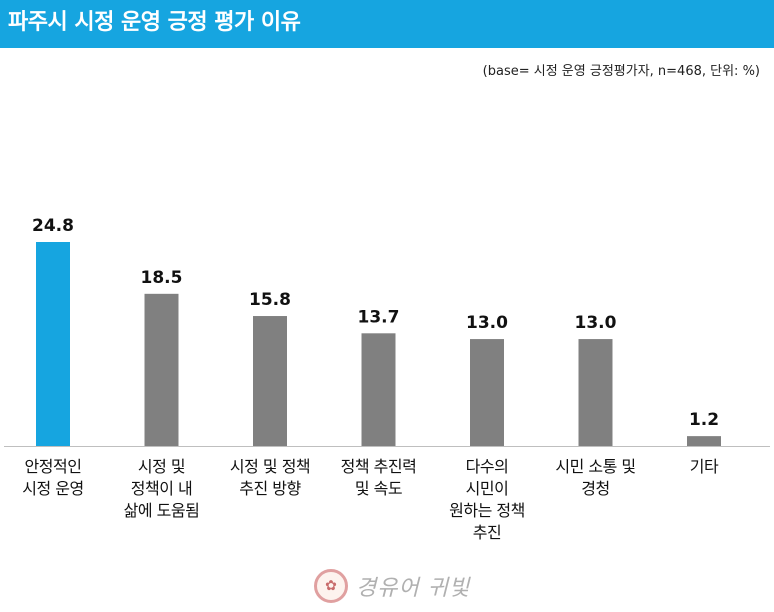  Describe the element at coordinates (53, 226) in the screenshot. I see `value-label-0: 24.8` at that location.